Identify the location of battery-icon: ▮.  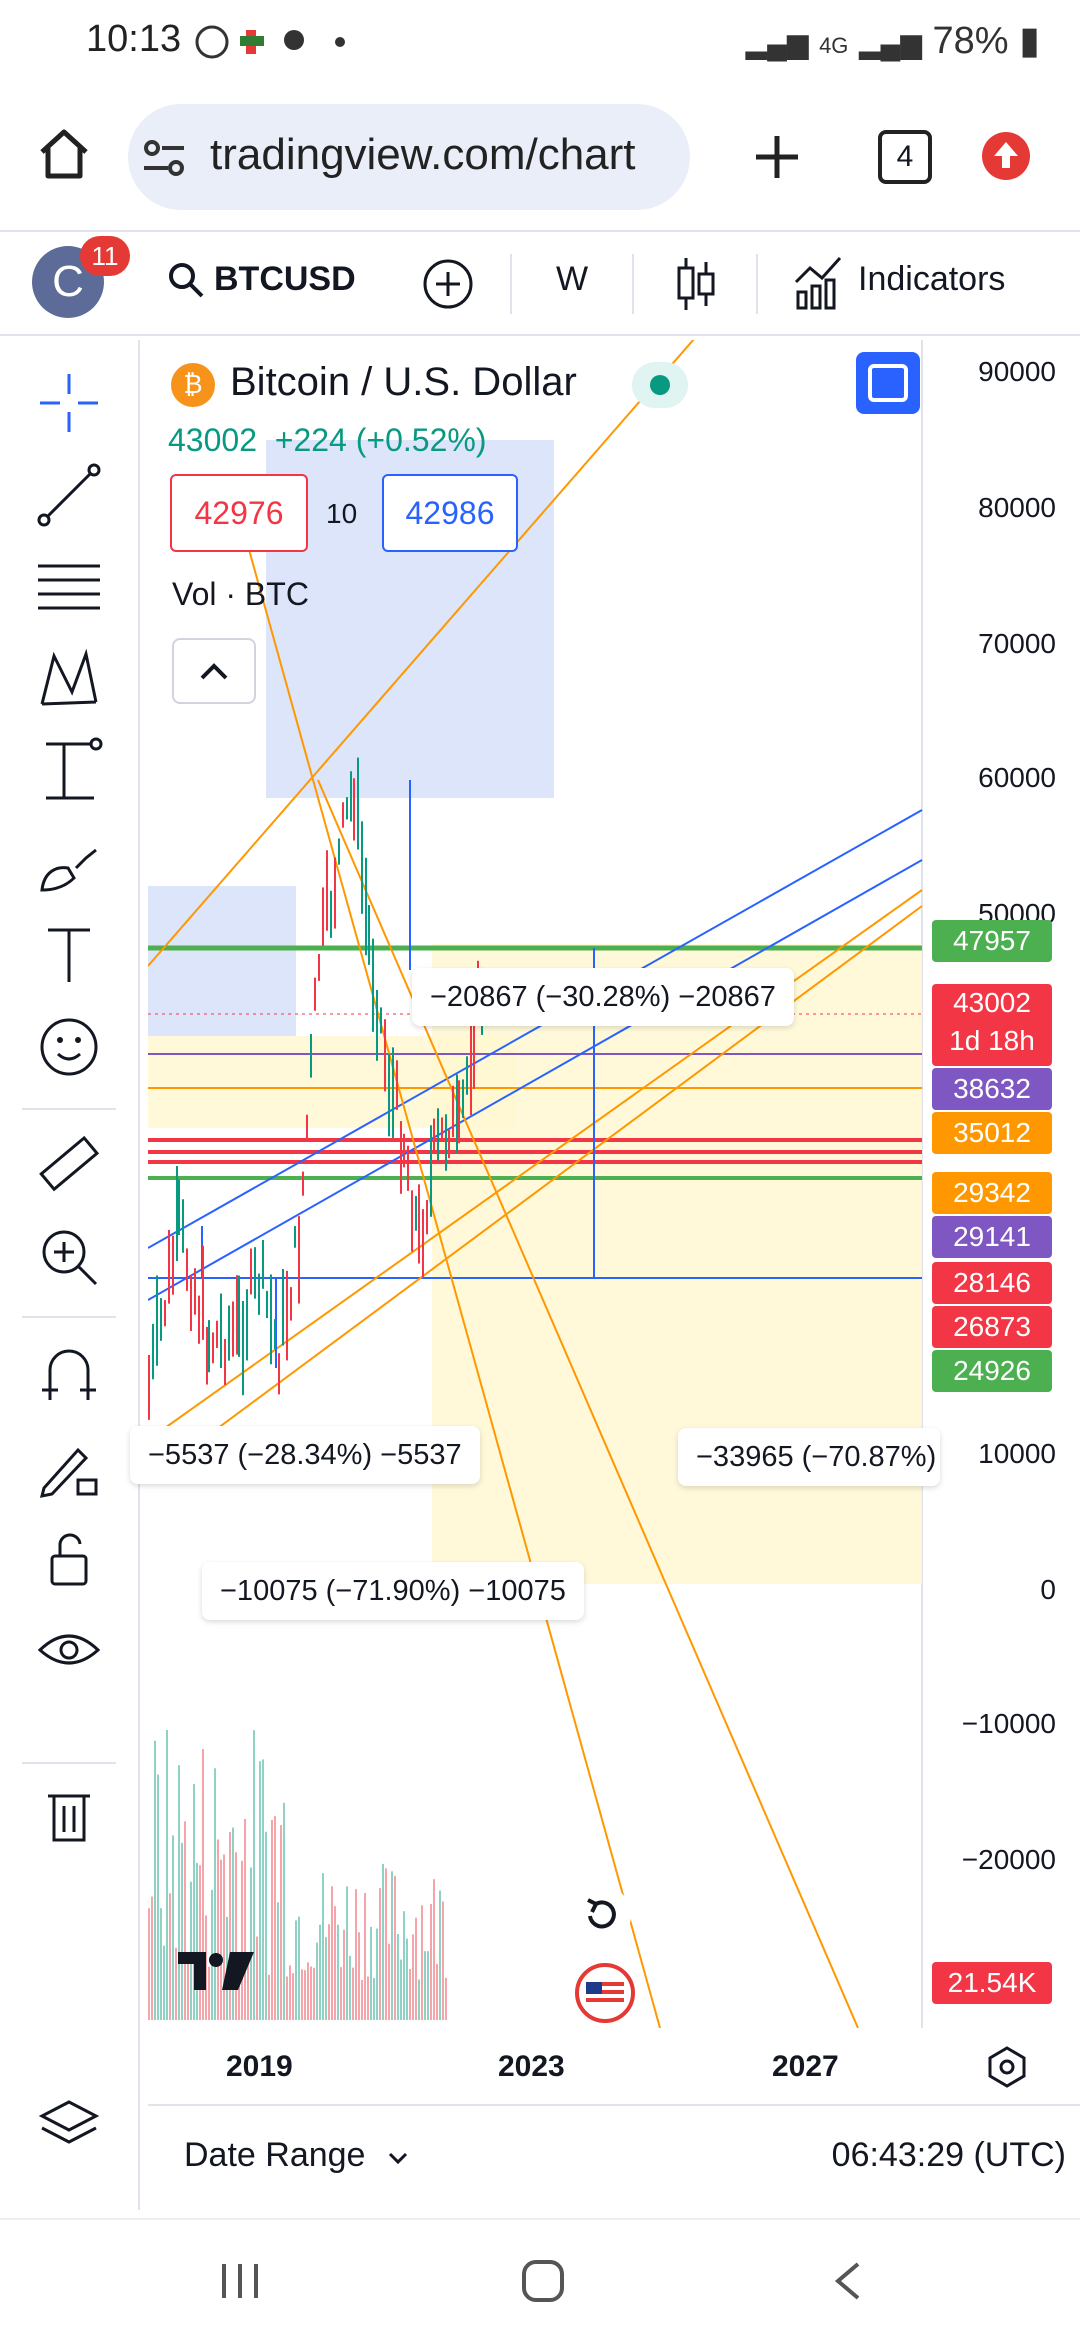
(1029, 41).